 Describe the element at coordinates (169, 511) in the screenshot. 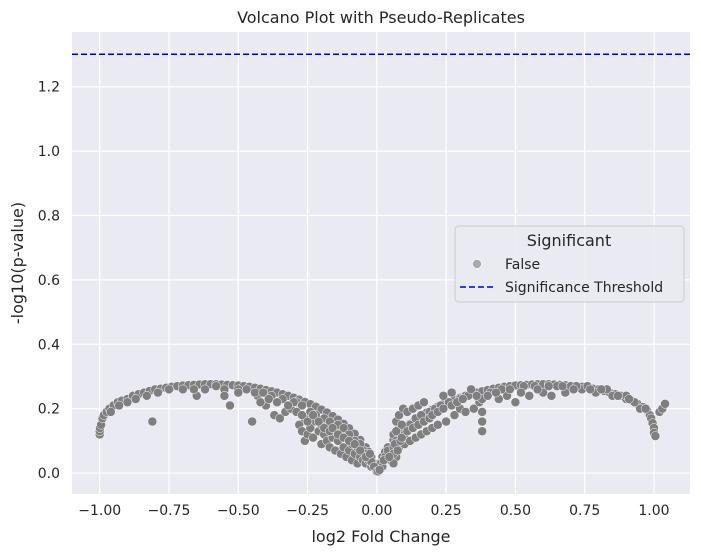

I see `x-tick-label: −0.75` at that location.